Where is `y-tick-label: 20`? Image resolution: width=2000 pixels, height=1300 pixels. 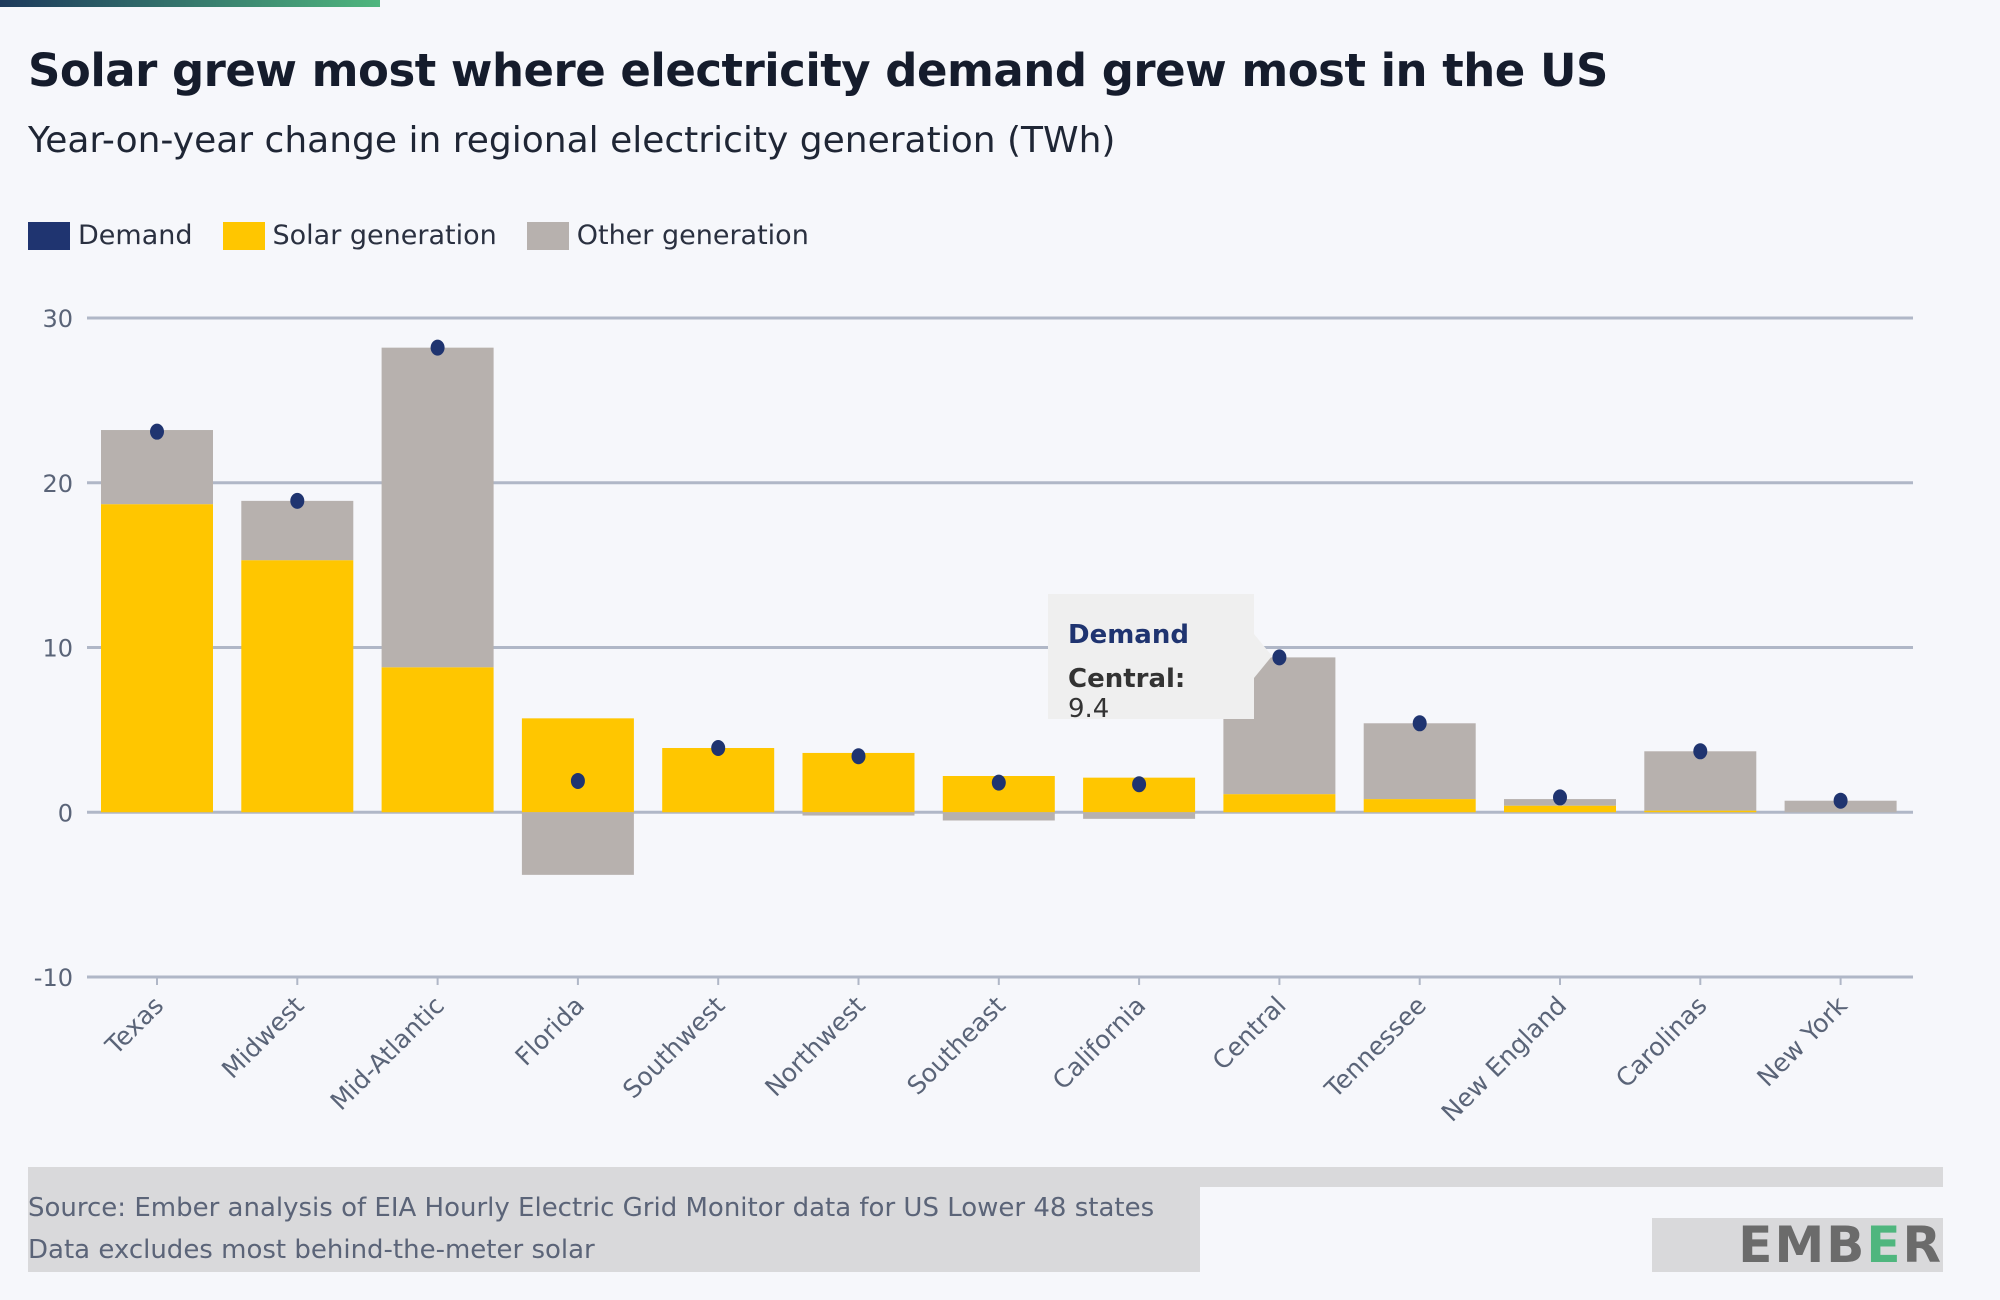 y-tick-label: 20 is located at coordinates (57, 484).